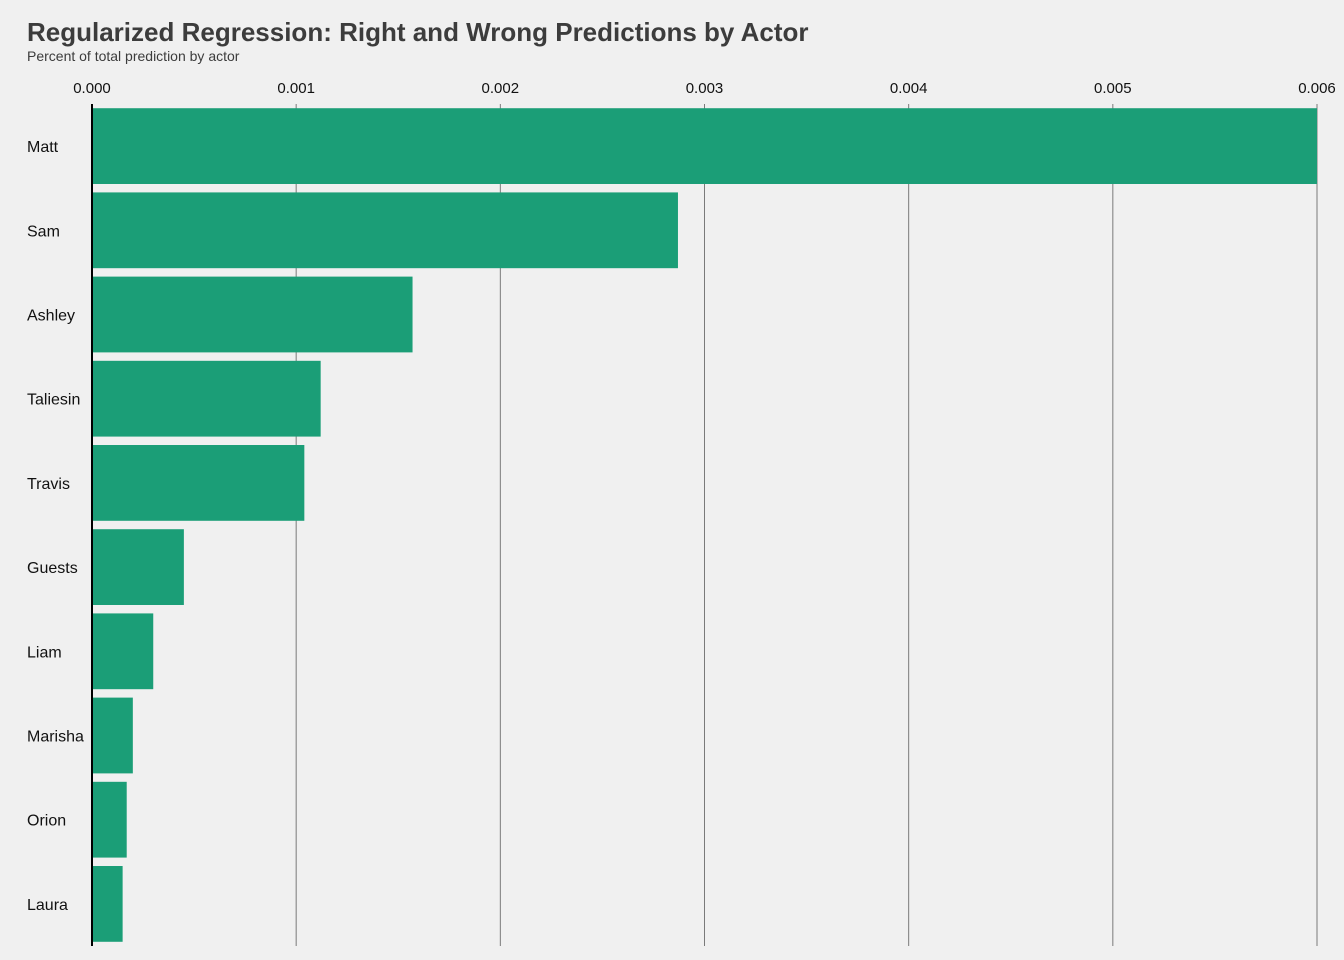 Image resolution: width=1344 pixels, height=960 pixels. What do you see at coordinates (47, 905) in the screenshot?
I see `category-label: Laura` at bounding box center [47, 905].